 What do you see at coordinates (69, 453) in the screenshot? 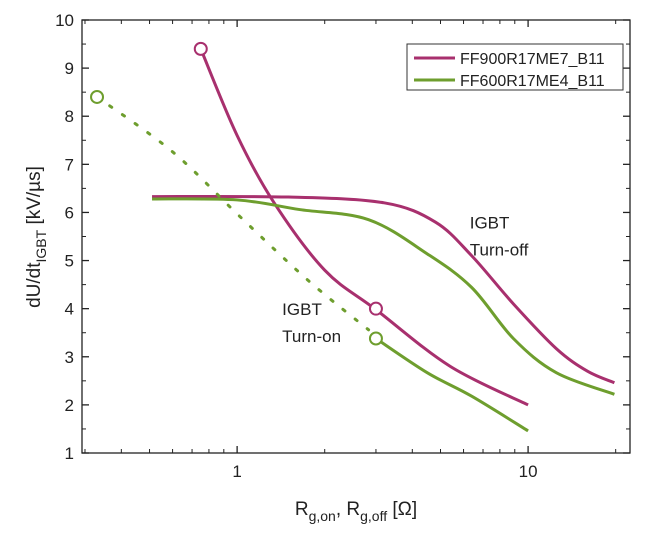
I see `y-tick-label: 1` at bounding box center [69, 453].